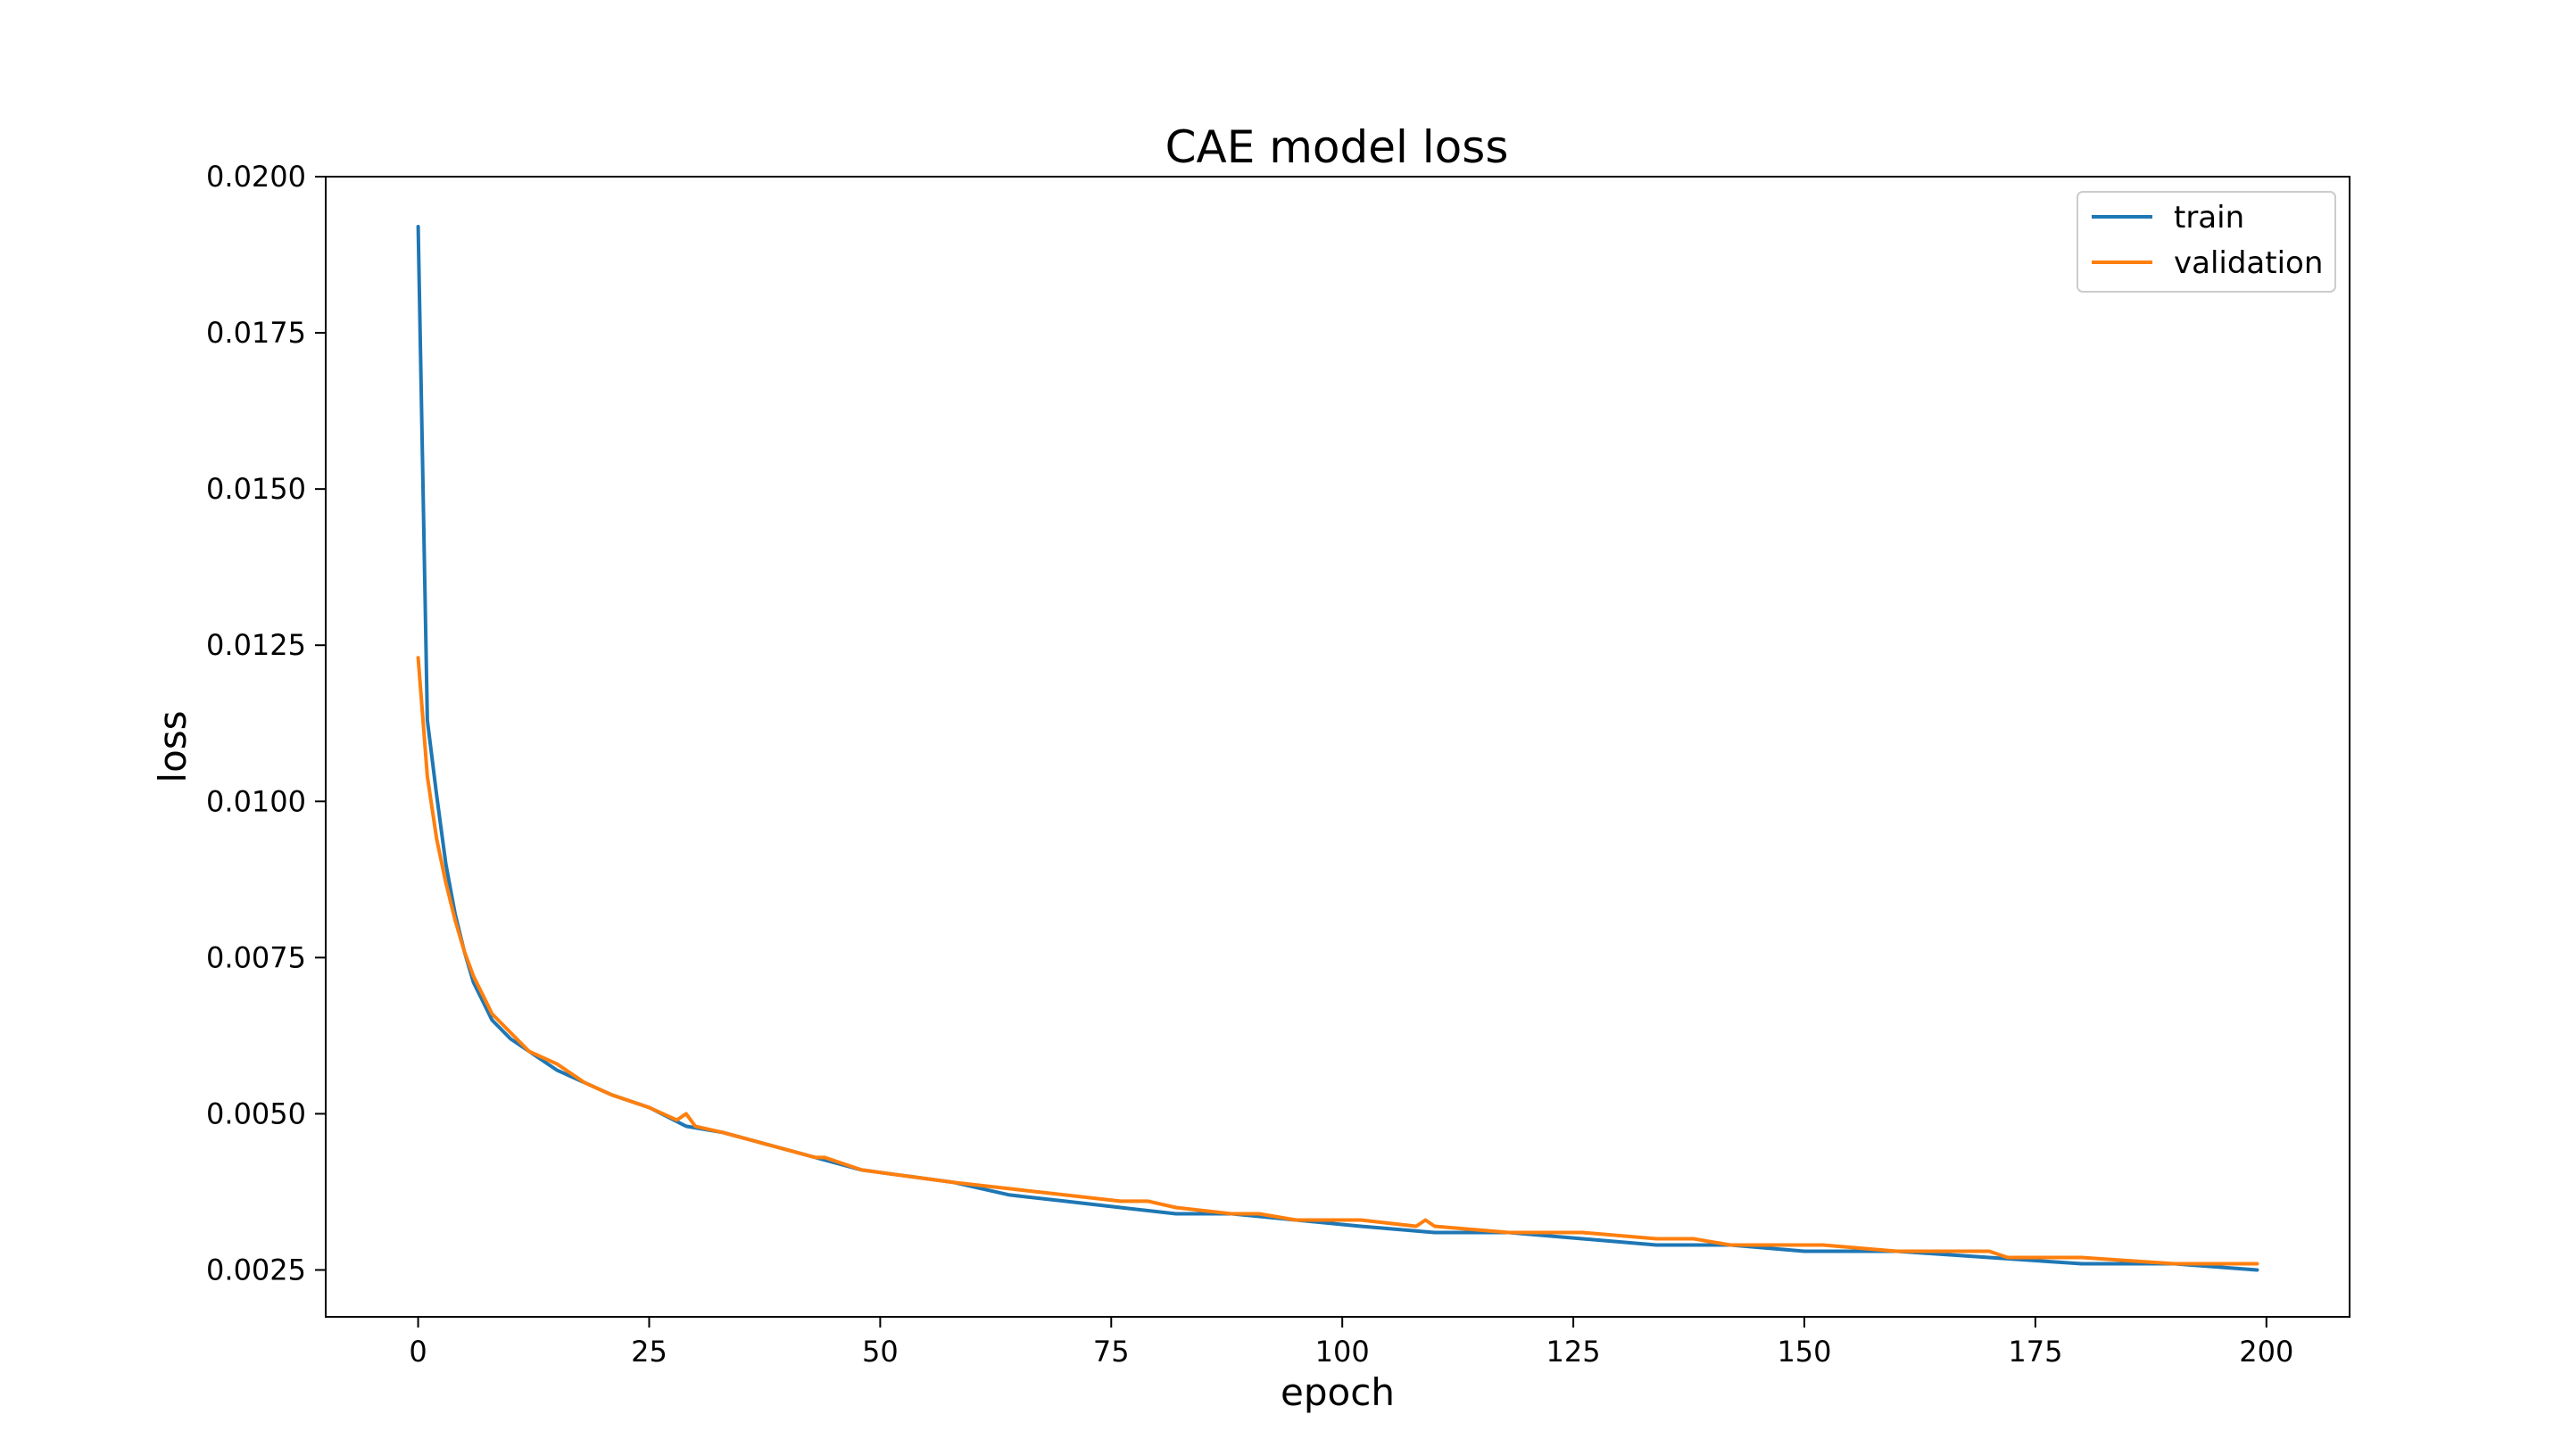 The width and height of the screenshot is (2570, 1456). Describe the element at coordinates (1112, 1352) in the screenshot. I see `x-tick-label: 75` at that location.